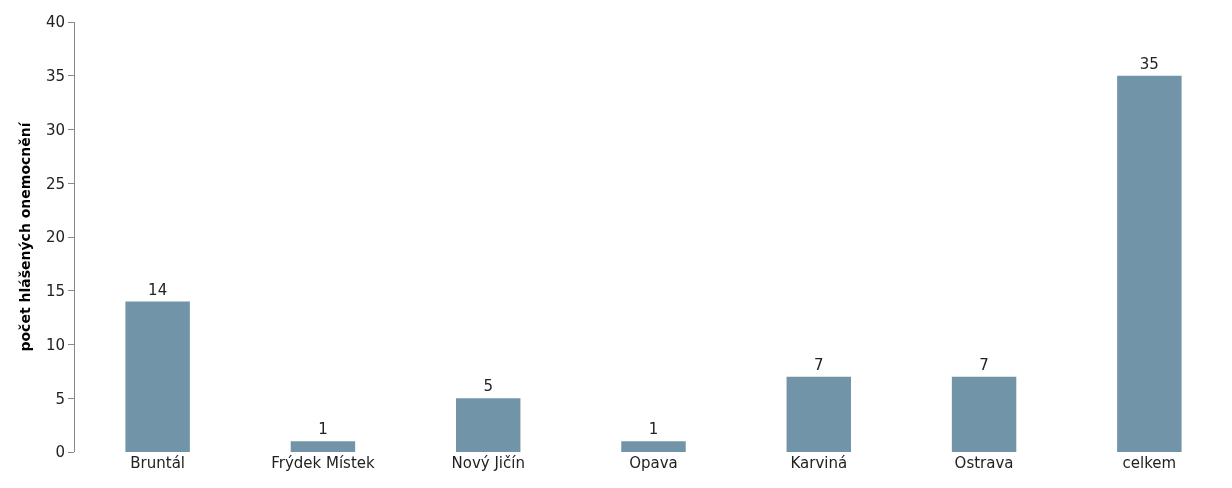  Describe the element at coordinates (55, 76) in the screenshot. I see `y-tick-label: 35` at that location.